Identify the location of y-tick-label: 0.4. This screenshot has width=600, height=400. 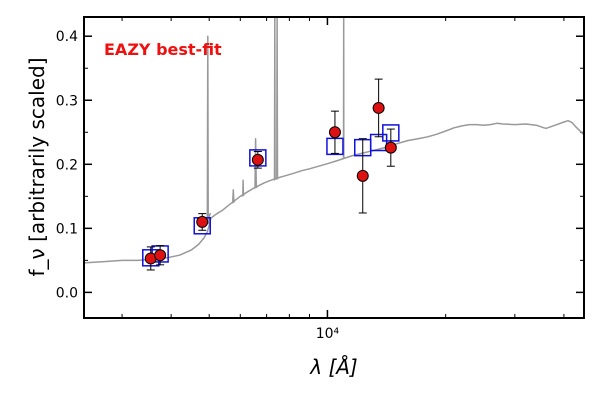
(67, 37).